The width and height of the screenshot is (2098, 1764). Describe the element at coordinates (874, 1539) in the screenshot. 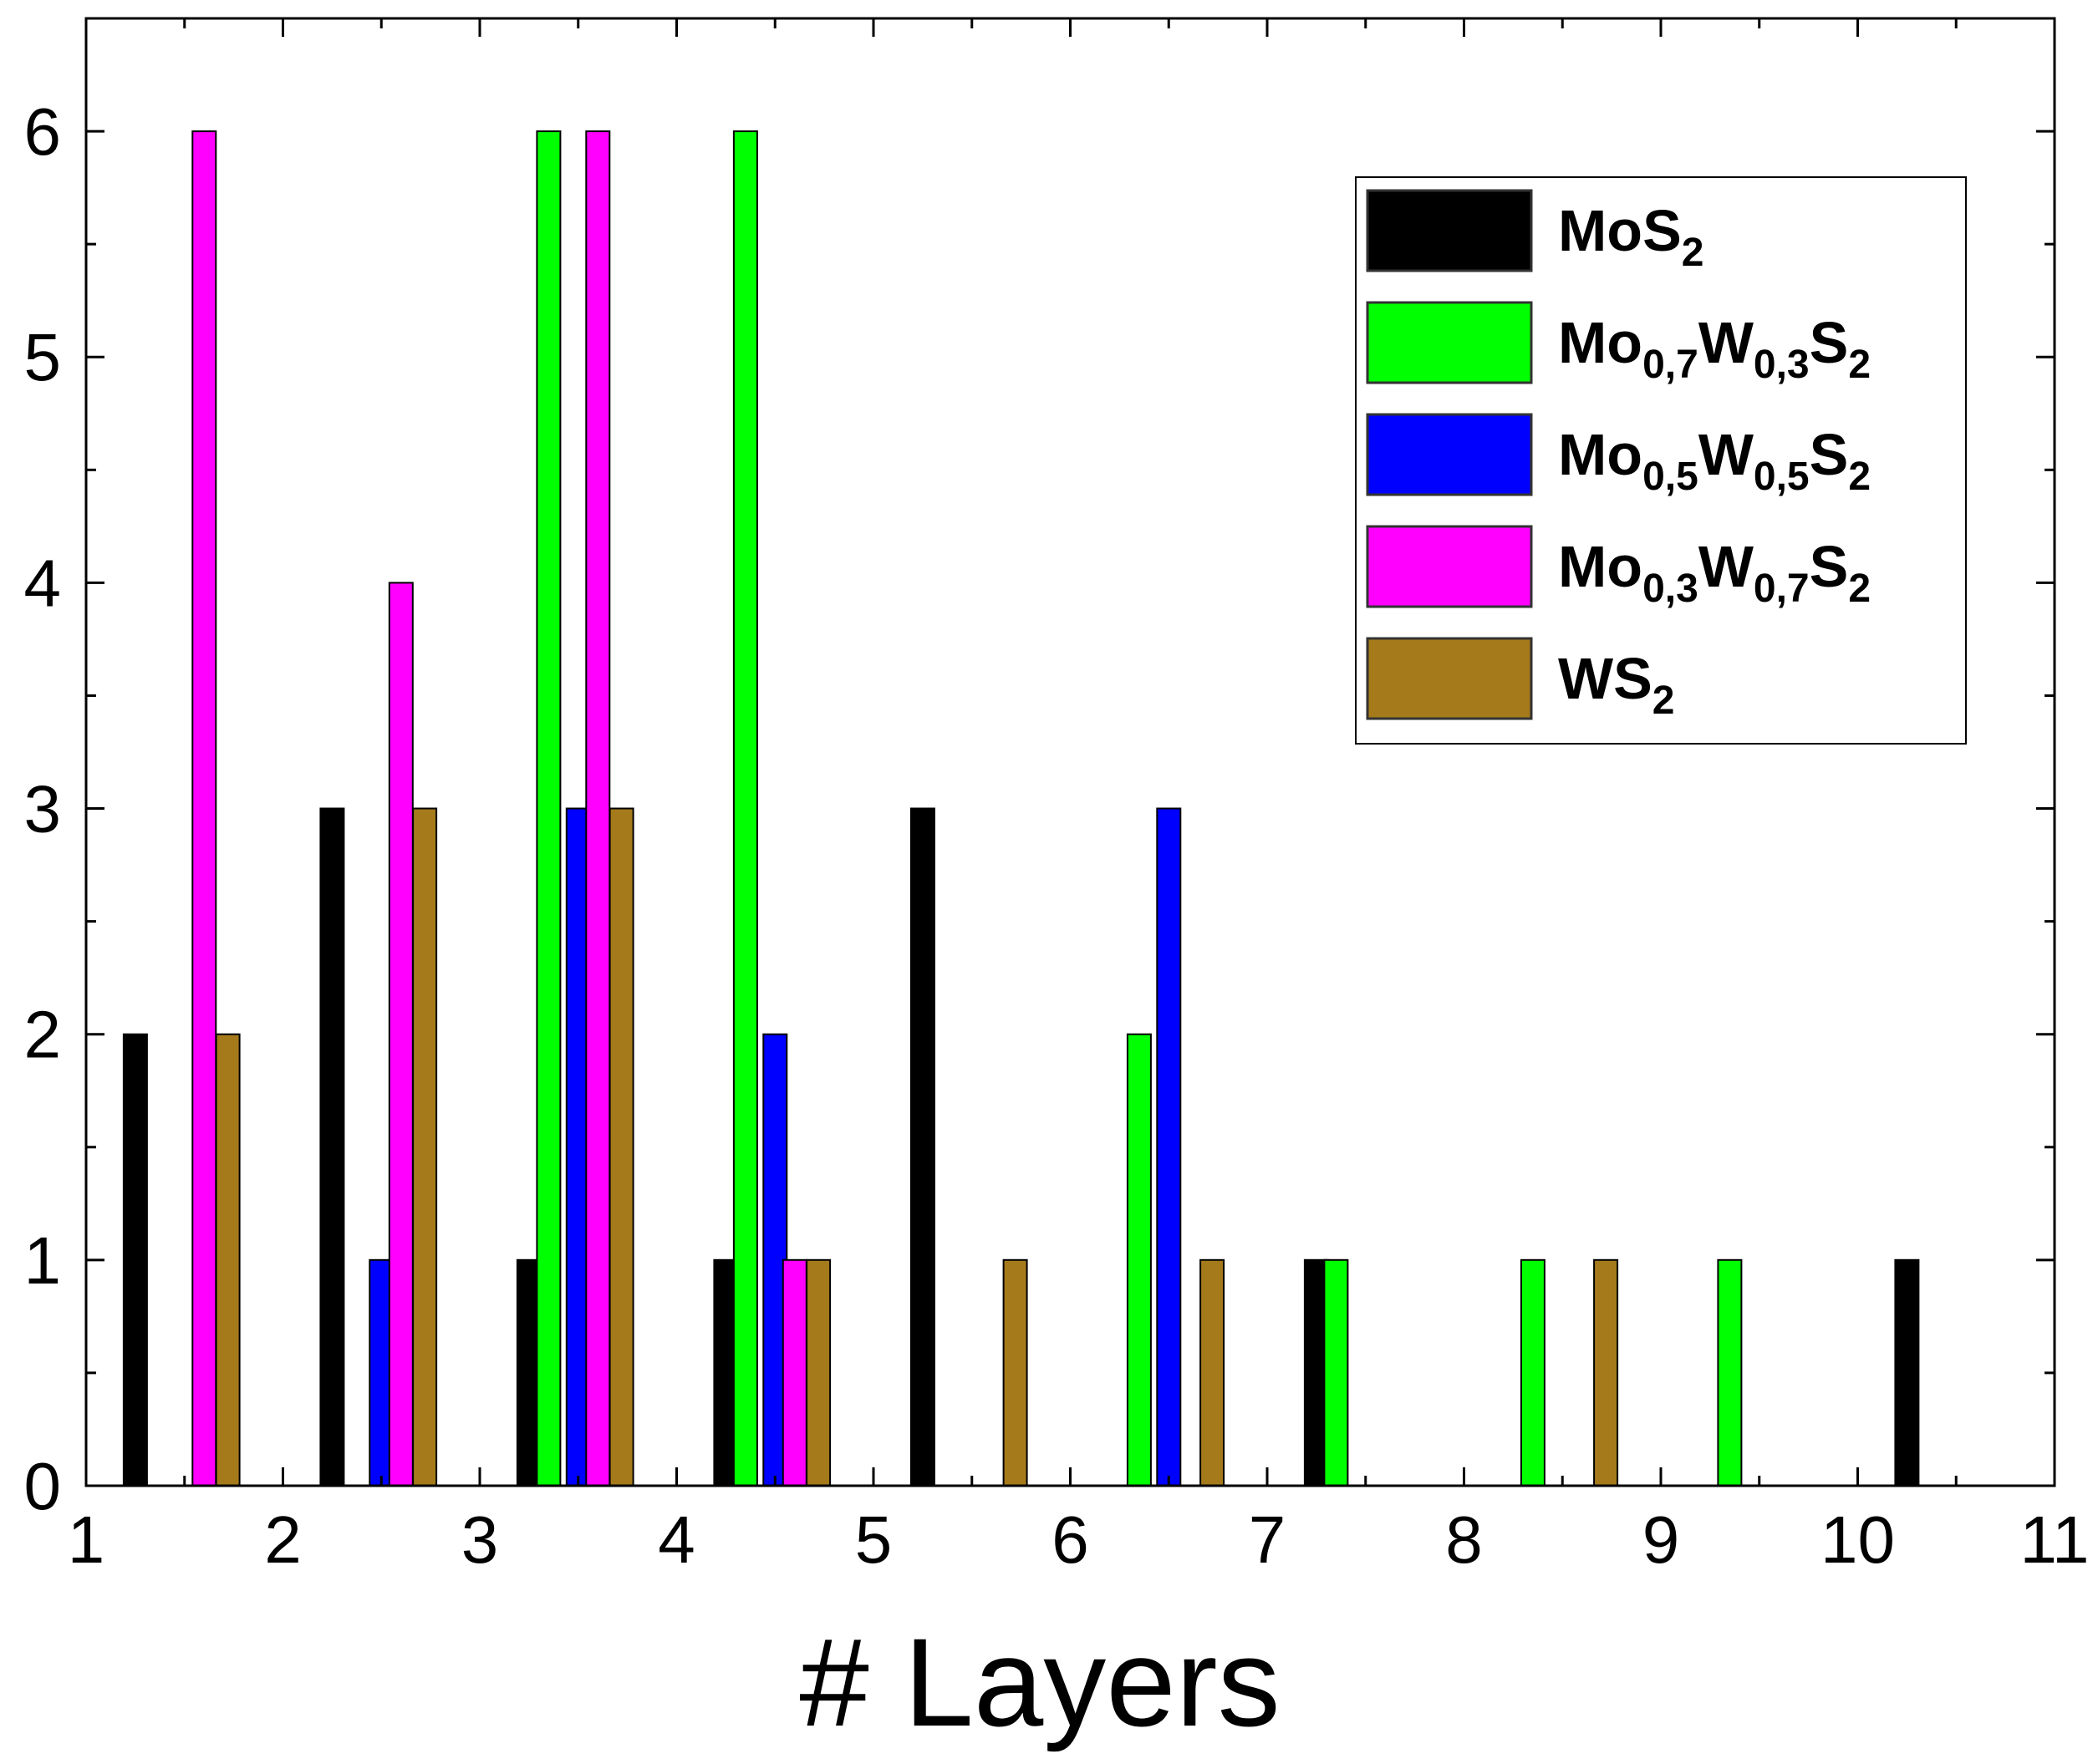

I see `x-tick-label: 5` at that location.